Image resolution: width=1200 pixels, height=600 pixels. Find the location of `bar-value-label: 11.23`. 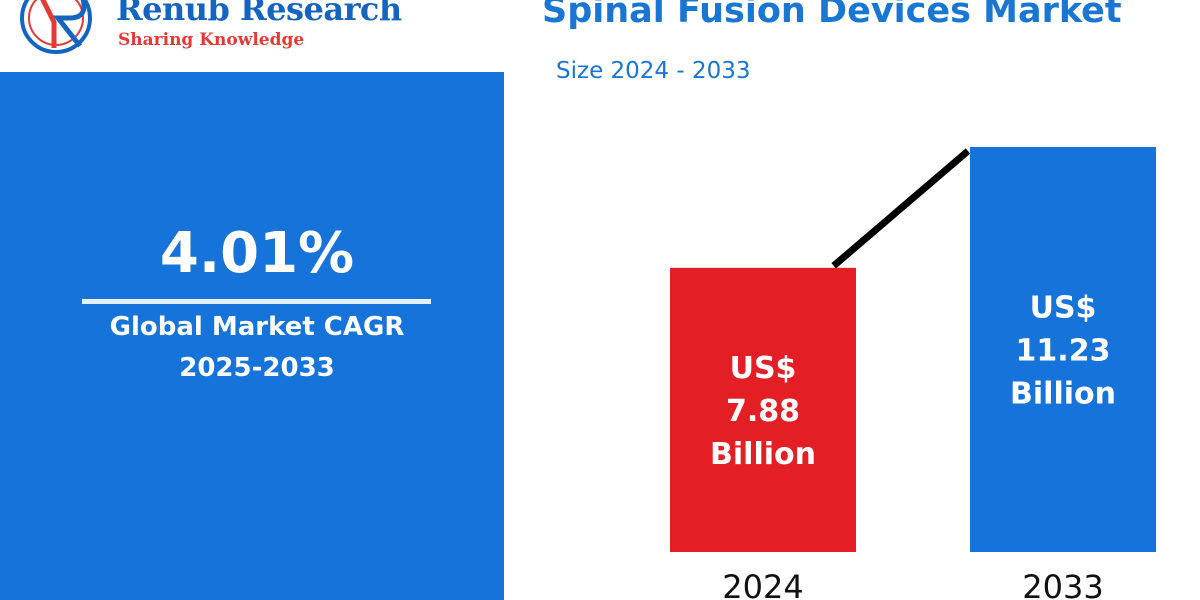

bar-value-label: 11.23 is located at coordinates (1063, 351).